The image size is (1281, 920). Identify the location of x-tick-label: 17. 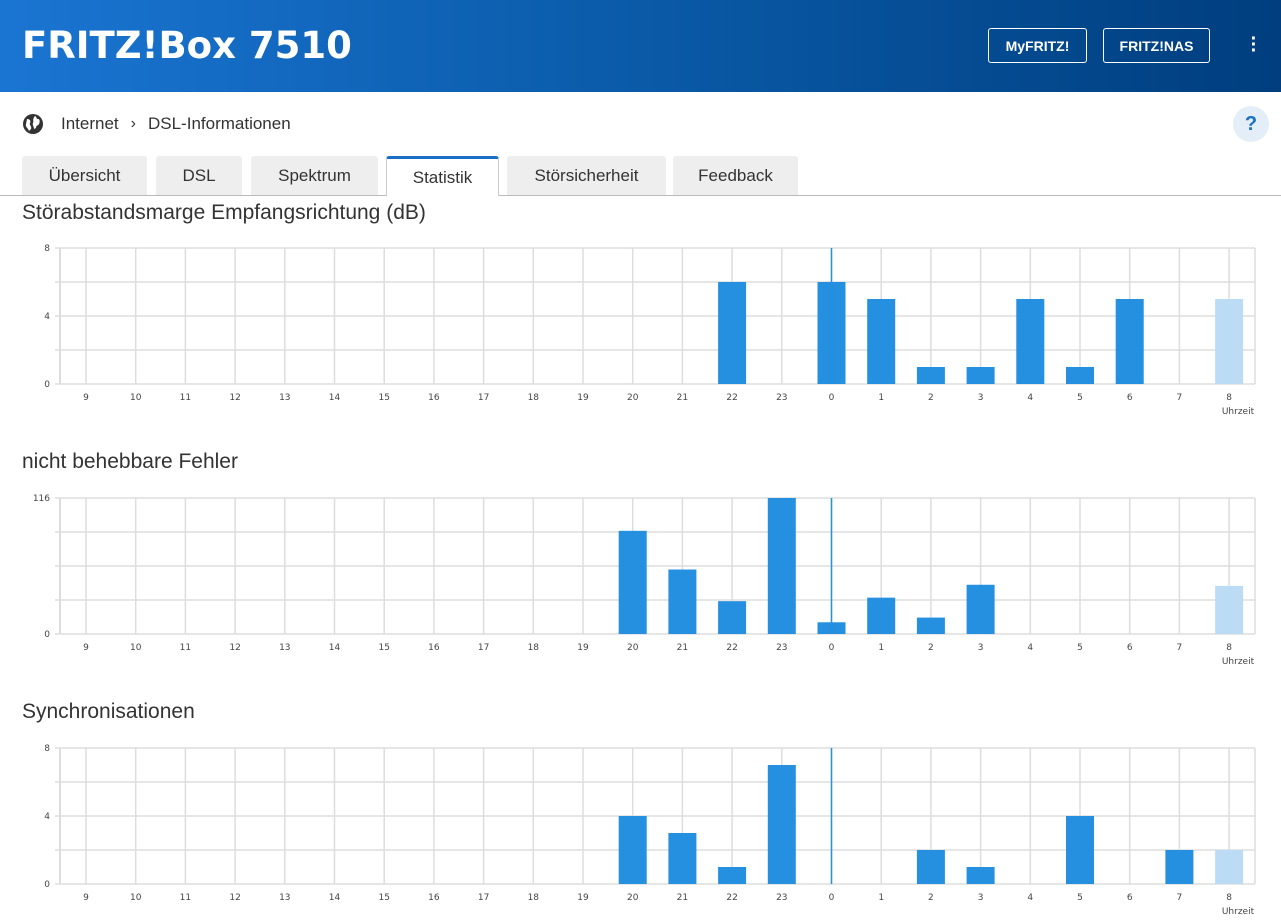
(483, 898).